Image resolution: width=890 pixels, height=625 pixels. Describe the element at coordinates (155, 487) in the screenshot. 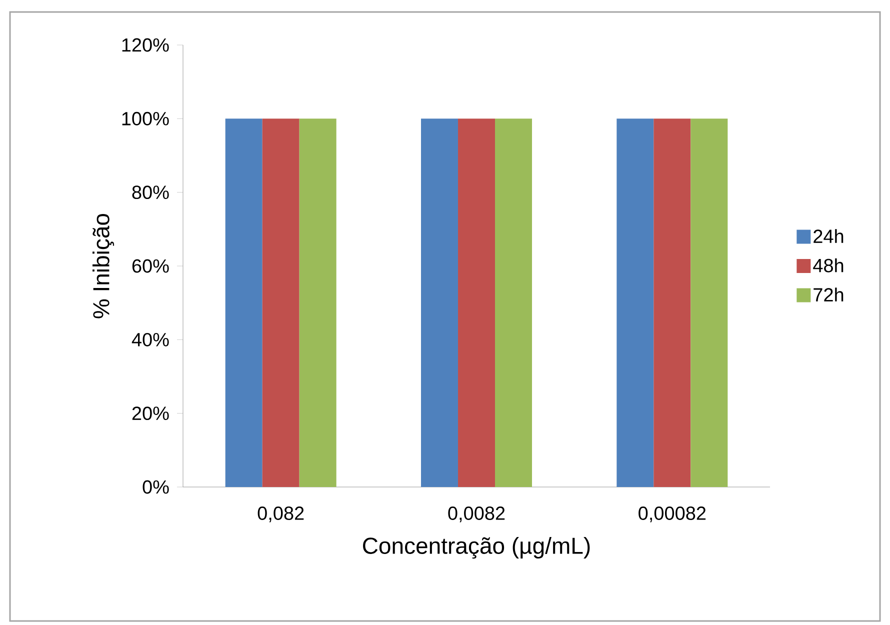

I see `y-tick-label: 0%` at that location.